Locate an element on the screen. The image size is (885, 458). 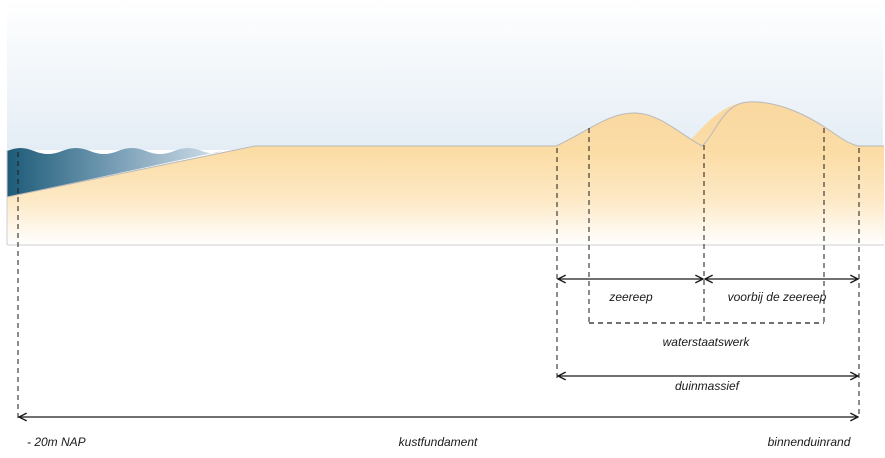
label-kustfundament: kustfundament is located at coordinates (438, 442).